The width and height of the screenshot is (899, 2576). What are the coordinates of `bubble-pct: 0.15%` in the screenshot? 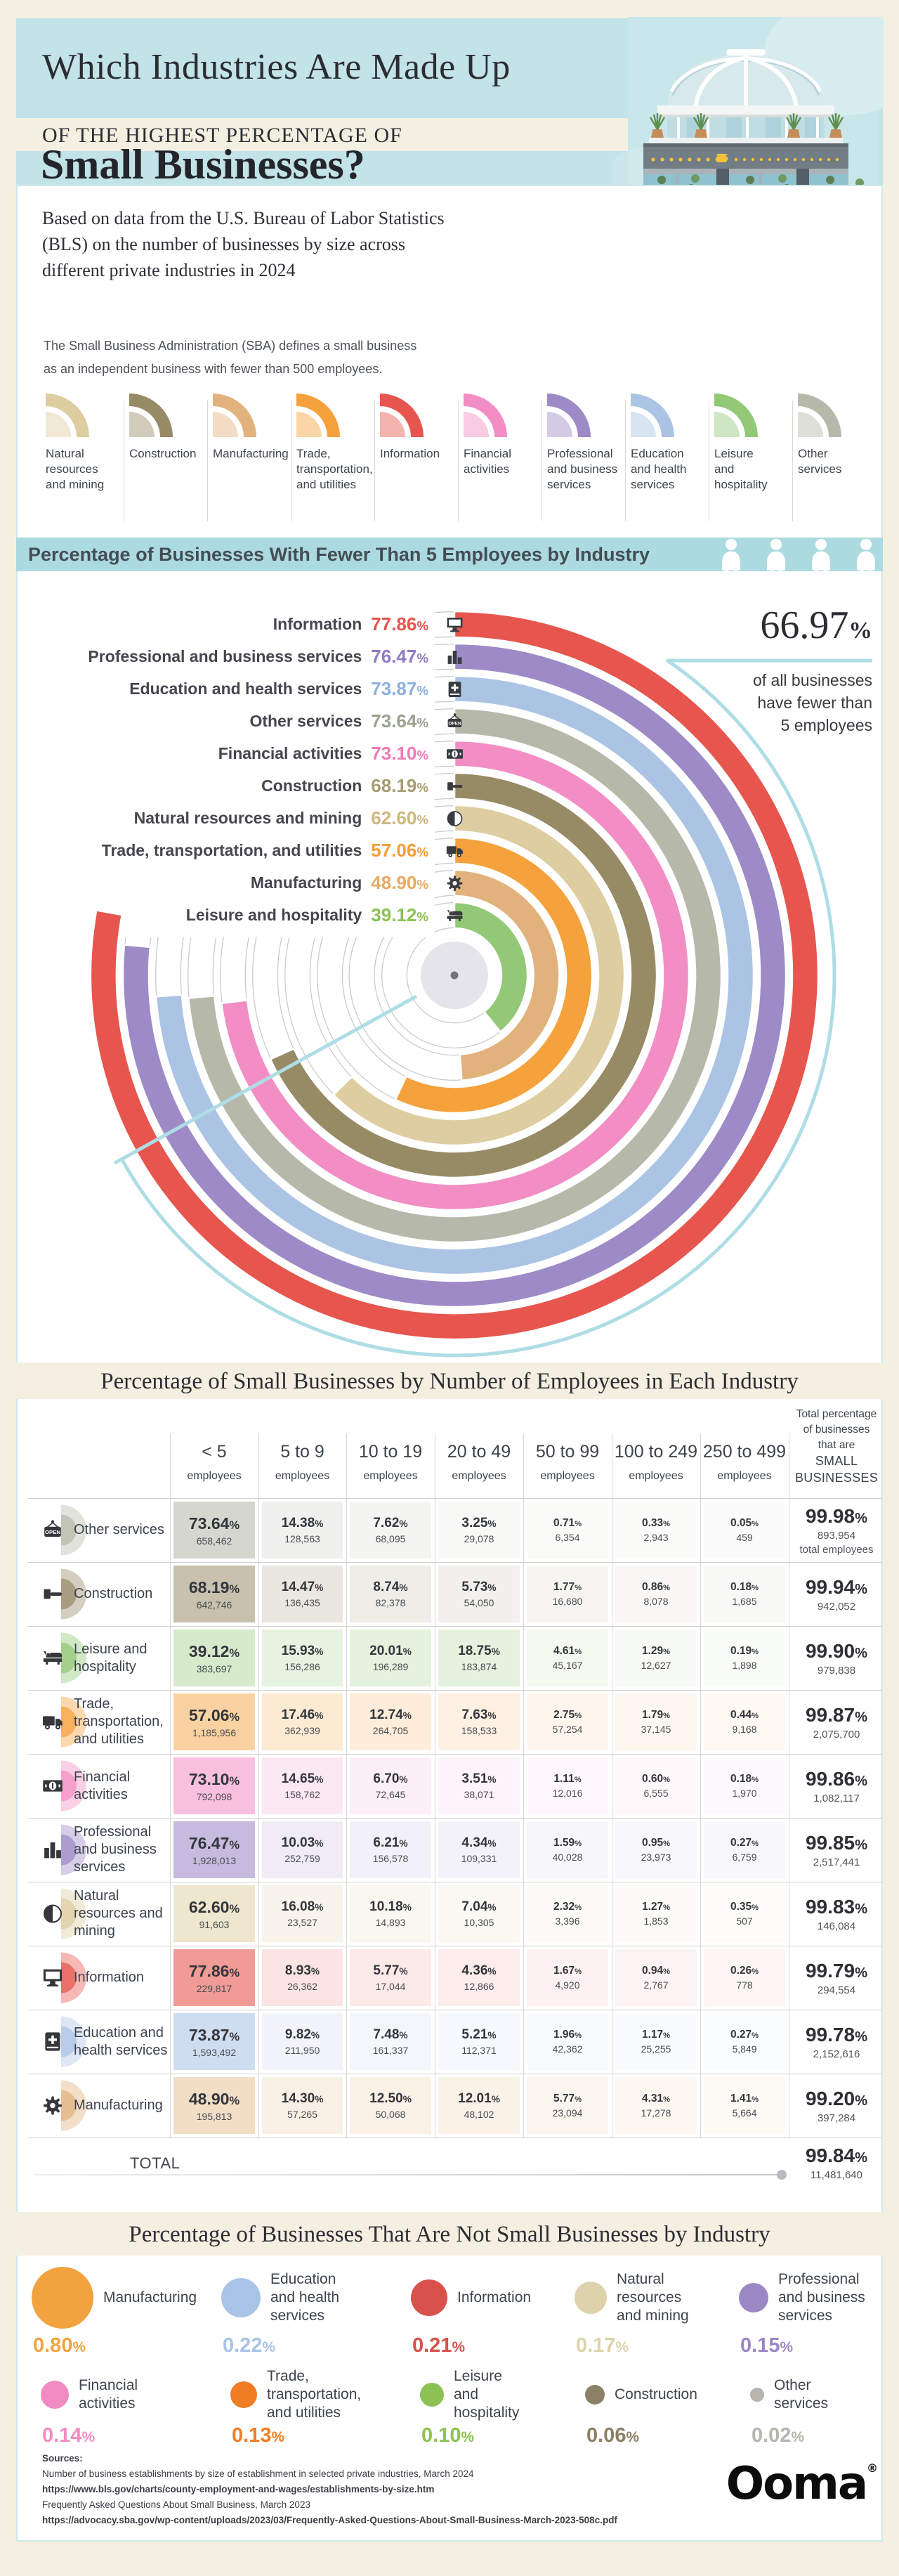 It's located at (767, 2345).